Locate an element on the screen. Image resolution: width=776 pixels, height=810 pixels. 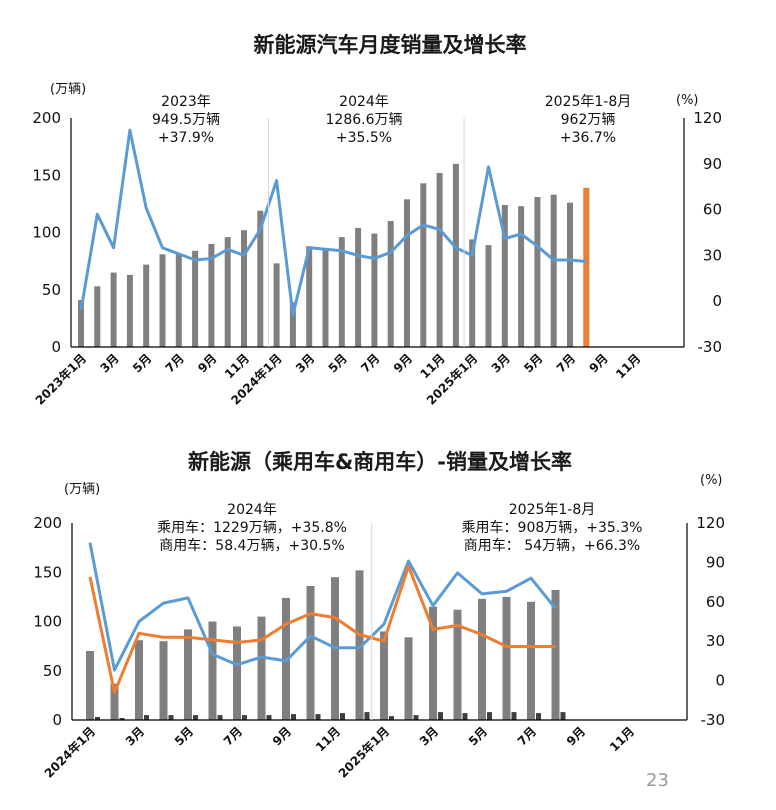
y-left-tick-label: 100 is located at coordinates (47, 622).